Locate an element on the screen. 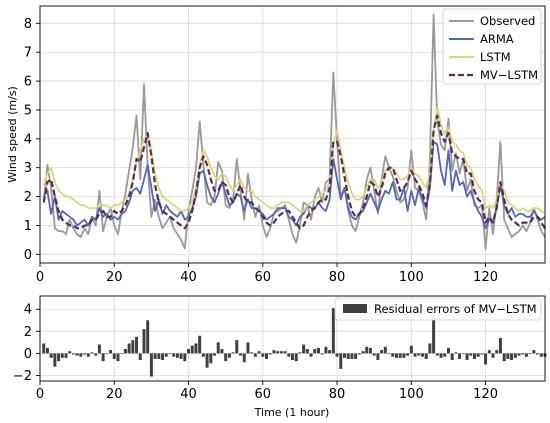 The image size is (550, 423). top-x-tick-label: 40 is located at coordinates (188, 277).